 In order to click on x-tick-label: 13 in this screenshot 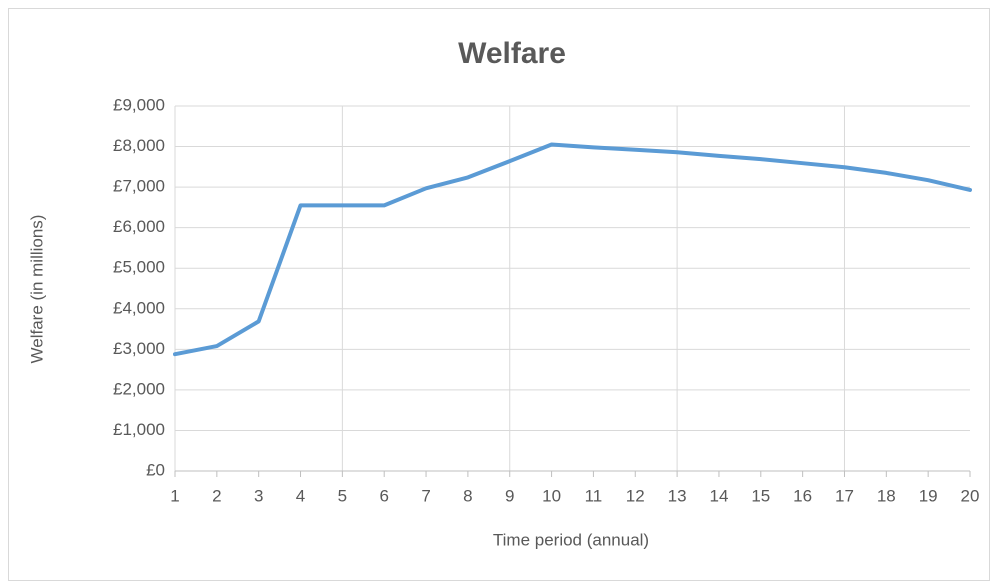, I will do `click(677, 495)`.